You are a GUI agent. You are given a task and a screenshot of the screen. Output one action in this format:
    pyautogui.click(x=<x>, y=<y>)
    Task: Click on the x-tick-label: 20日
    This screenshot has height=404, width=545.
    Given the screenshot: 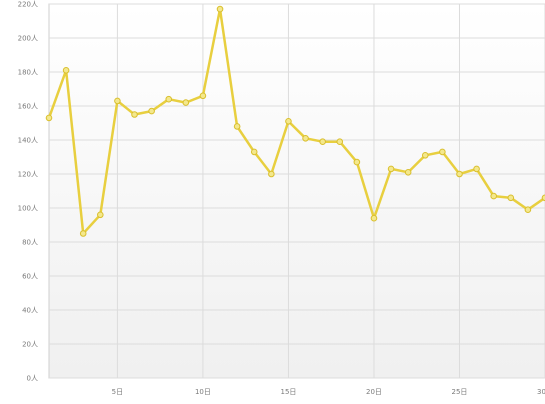 What is the action you would take?
    pyautogui.click(x=374, y=392)
    